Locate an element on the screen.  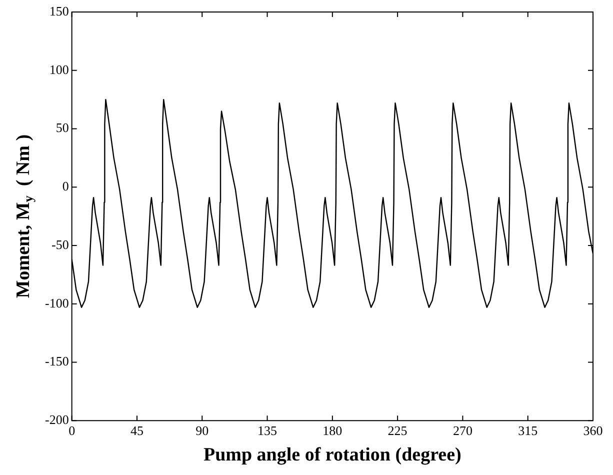
x-axis-title: Pump angle of rotation (degree) is located at coordinates (332, 455).